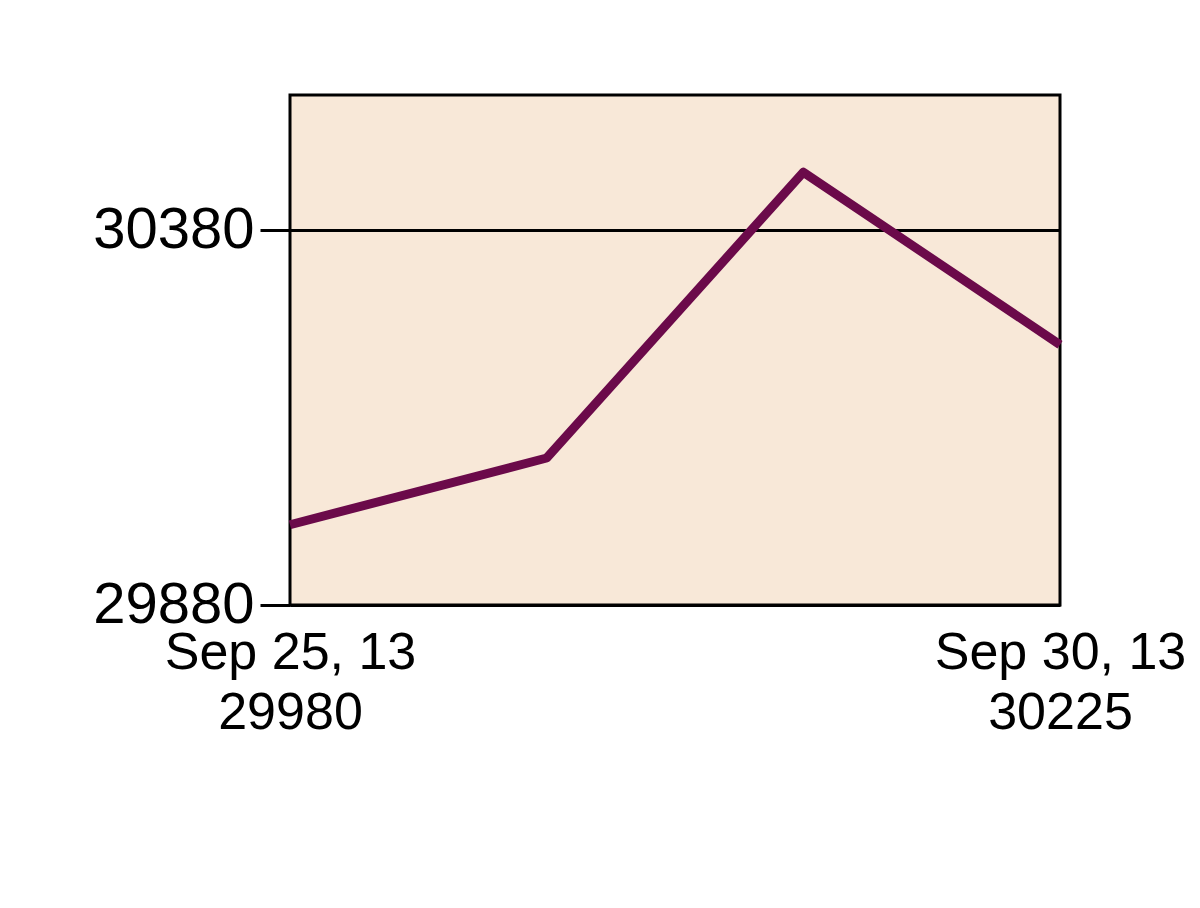 The height and width of the screenshot is (908, 1200). I want to click on y-tick-label: 30380, so click(174, 227).